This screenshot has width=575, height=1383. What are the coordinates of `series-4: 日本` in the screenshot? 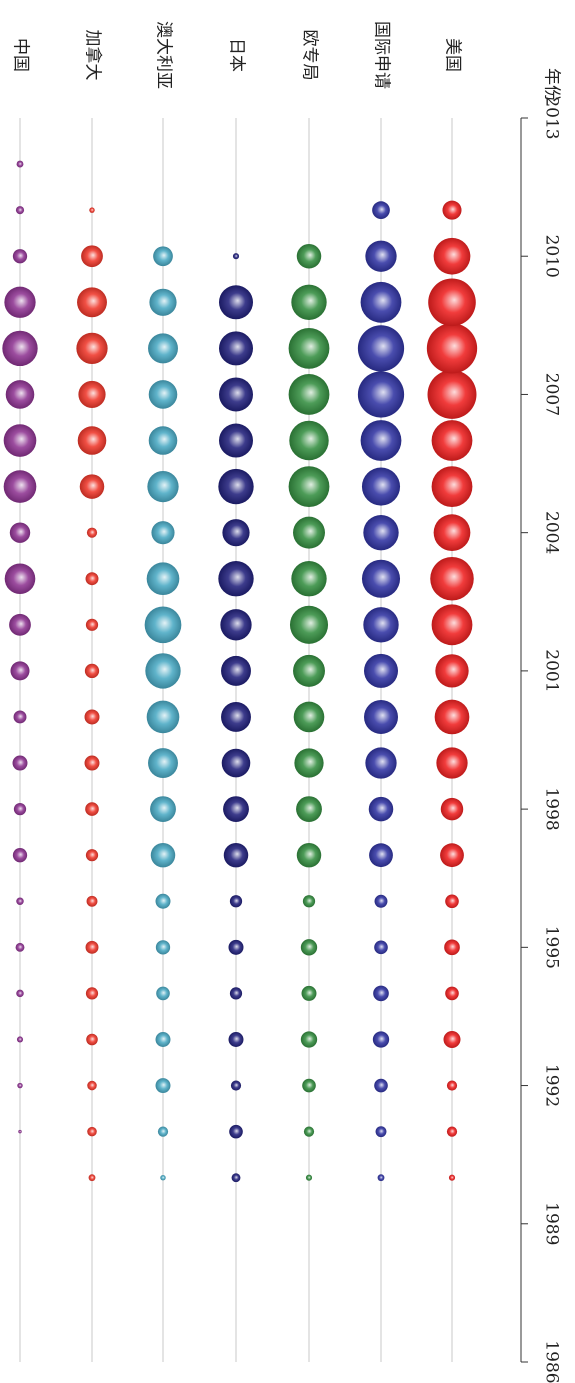 It's located at (236, 700).